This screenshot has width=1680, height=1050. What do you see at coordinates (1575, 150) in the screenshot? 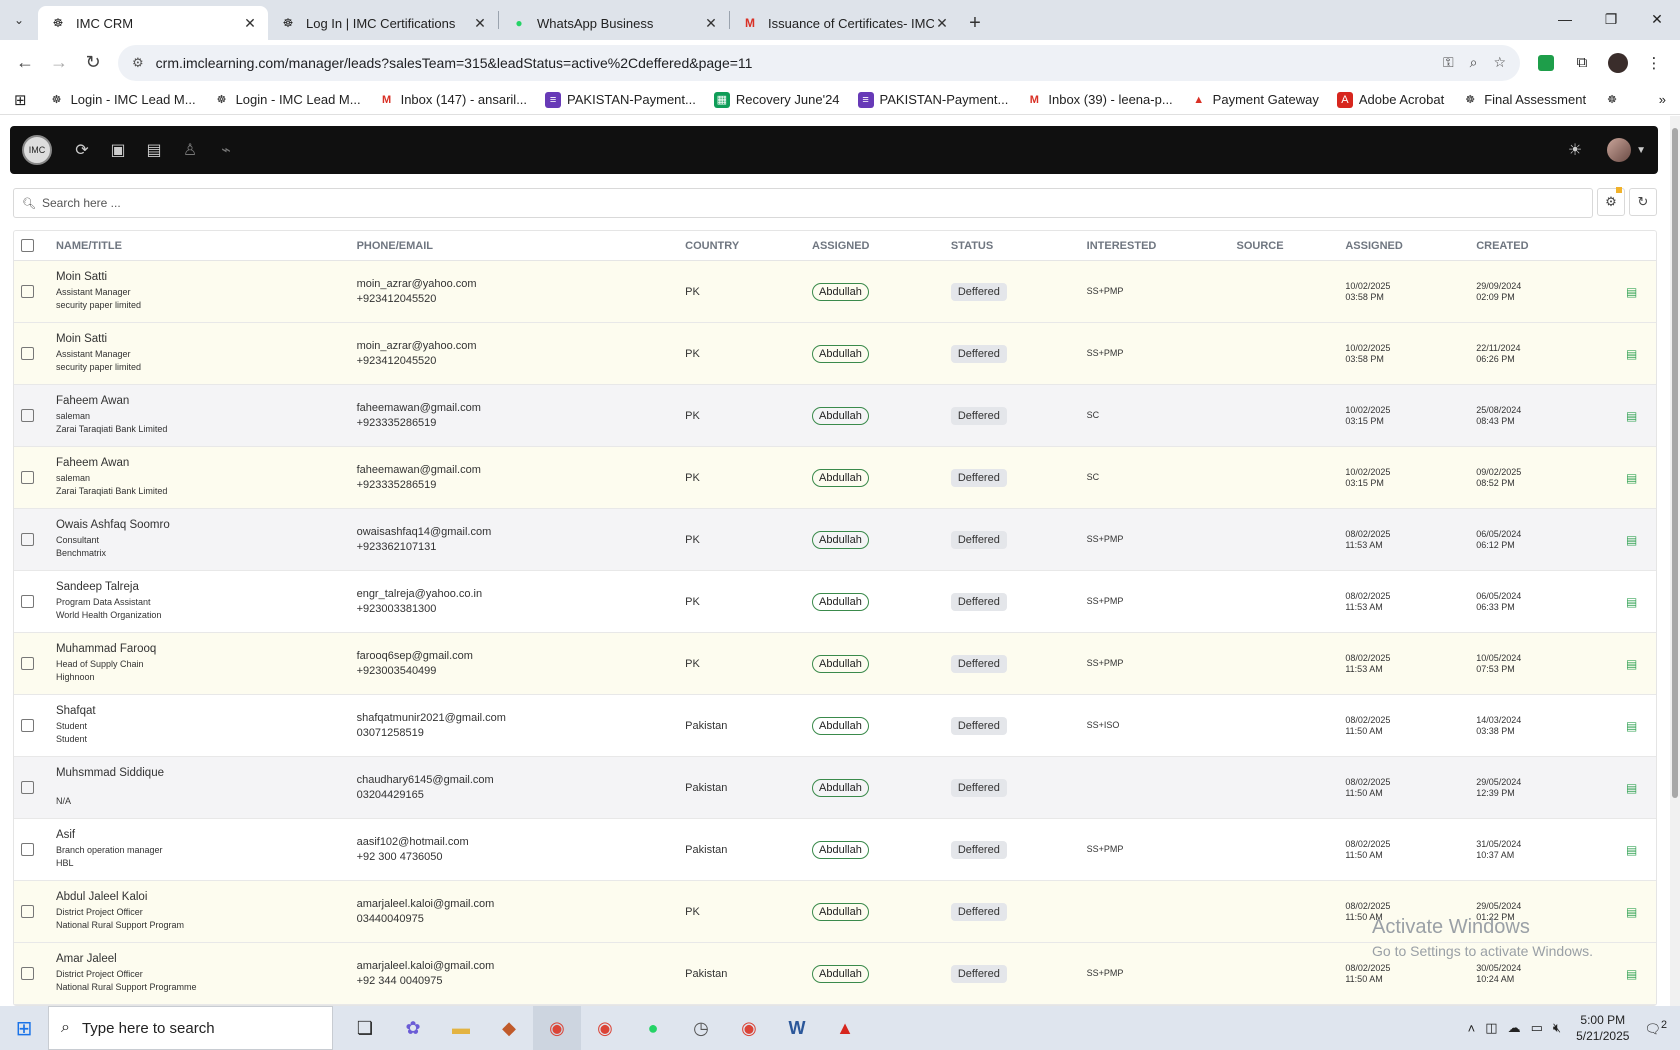
I see `theme-sun-icon: ☀` at bounding box center [1575, 150].